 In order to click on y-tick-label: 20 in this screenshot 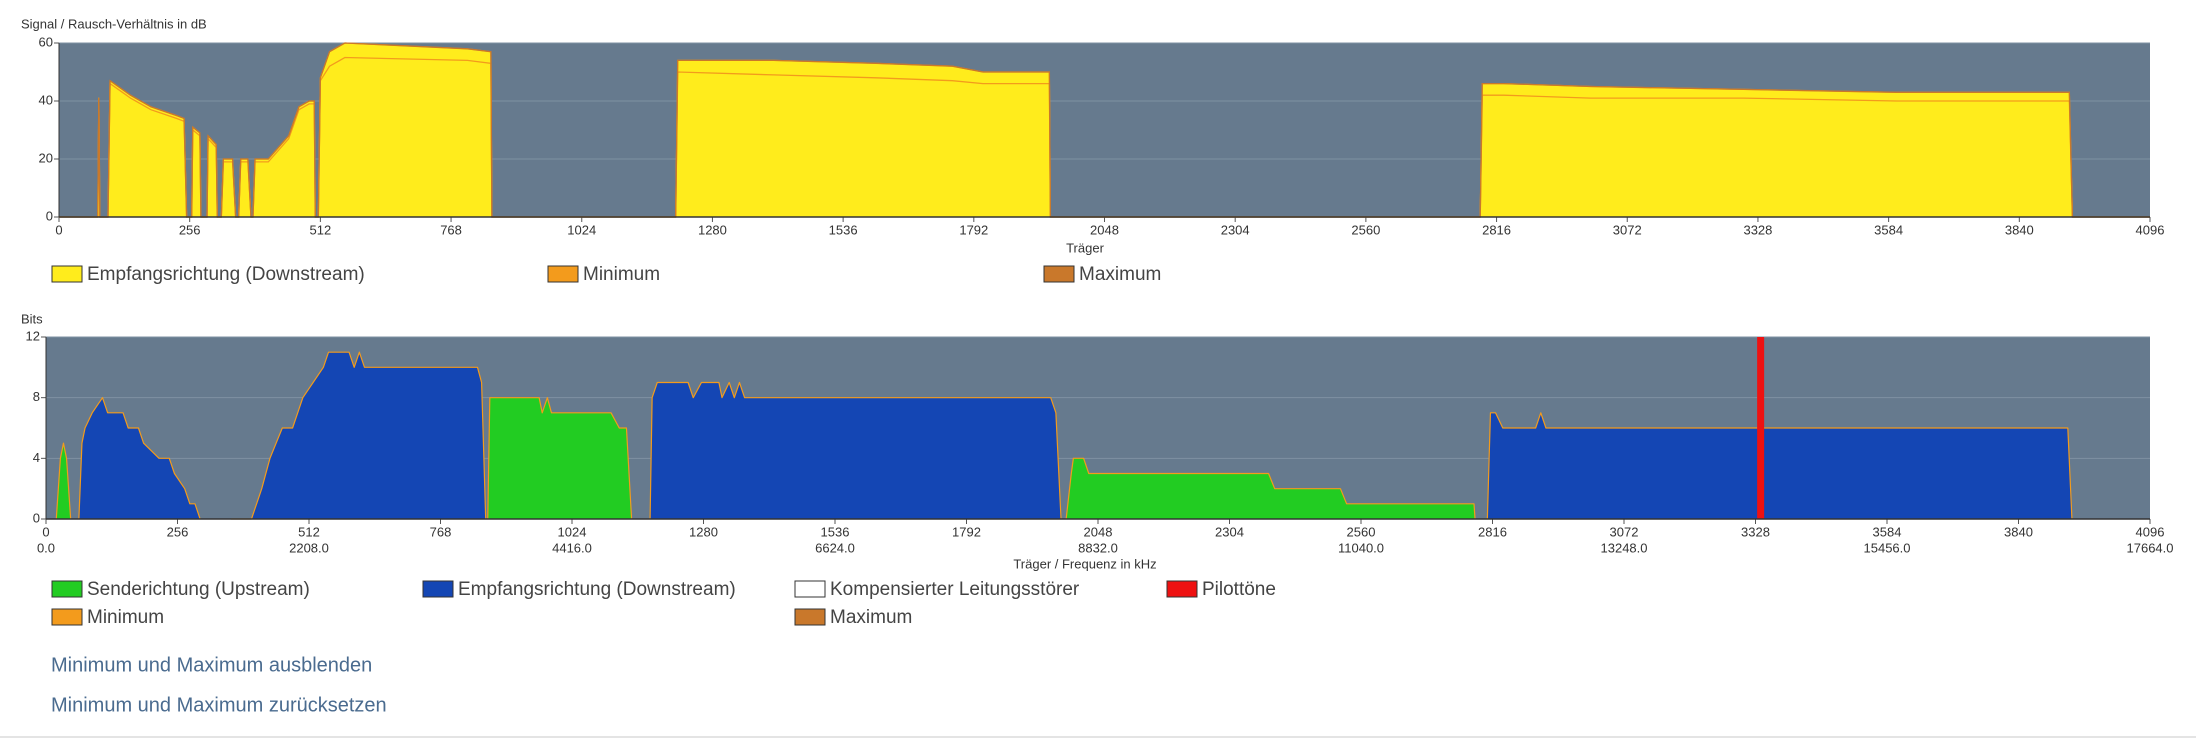, I will do `click(46, 157)`.